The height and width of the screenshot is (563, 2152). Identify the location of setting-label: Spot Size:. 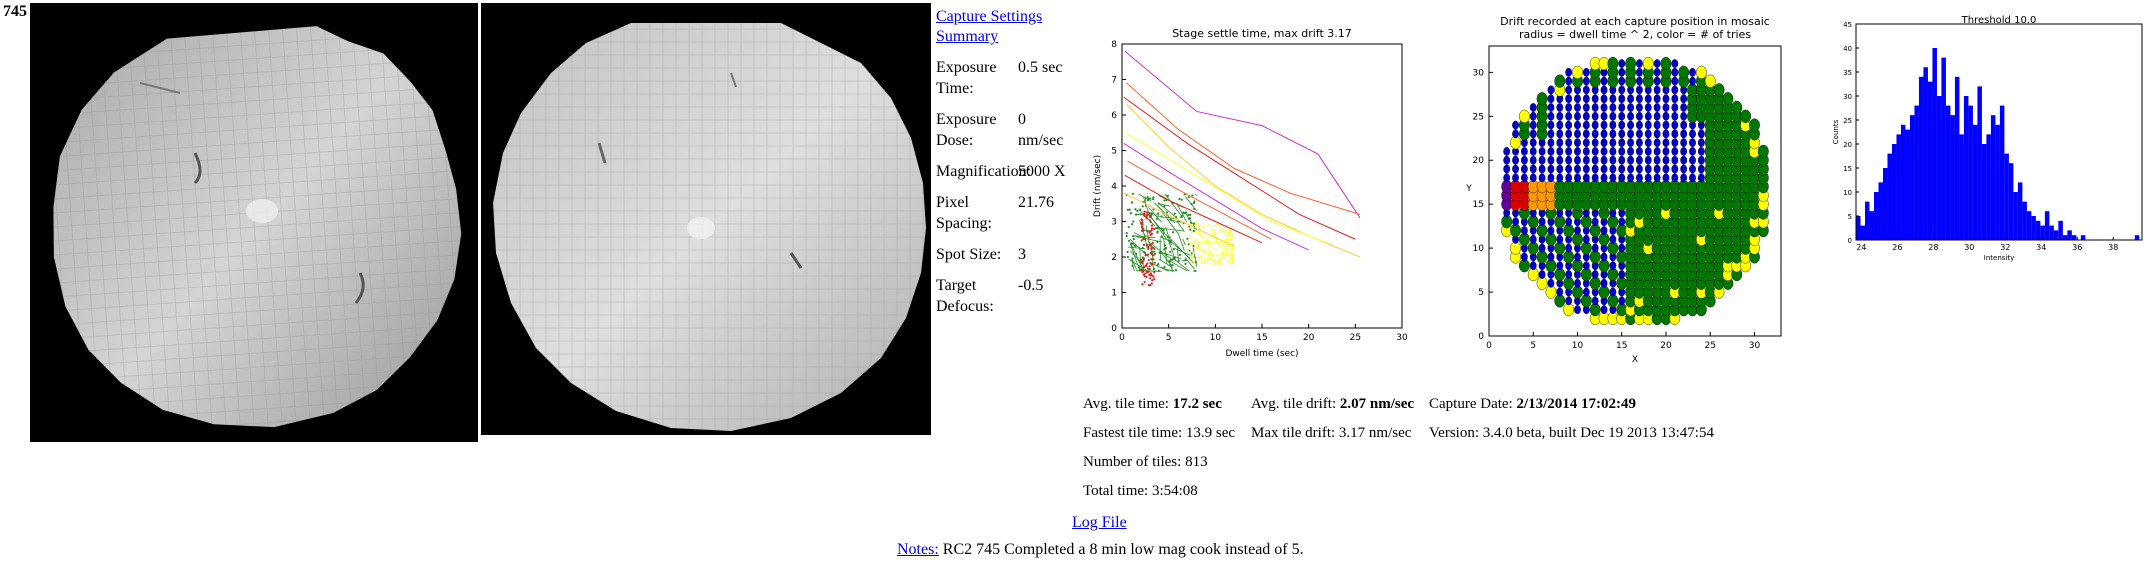
(969, 254).